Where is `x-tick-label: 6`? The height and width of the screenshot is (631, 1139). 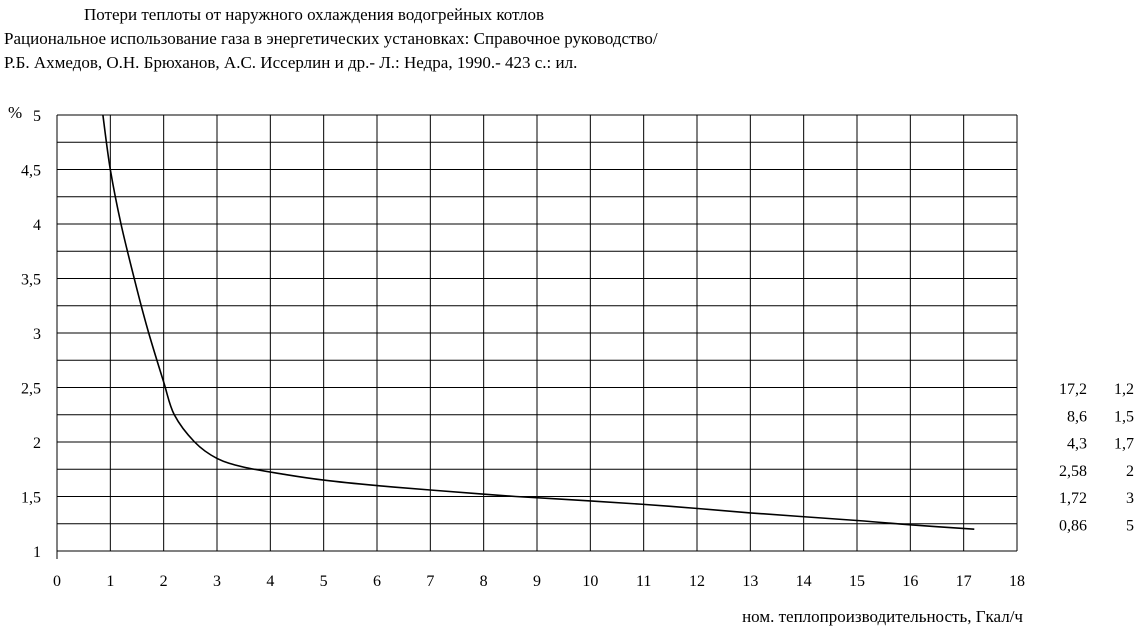 x-tick-label: 6 is located at coordinates (377, 581).